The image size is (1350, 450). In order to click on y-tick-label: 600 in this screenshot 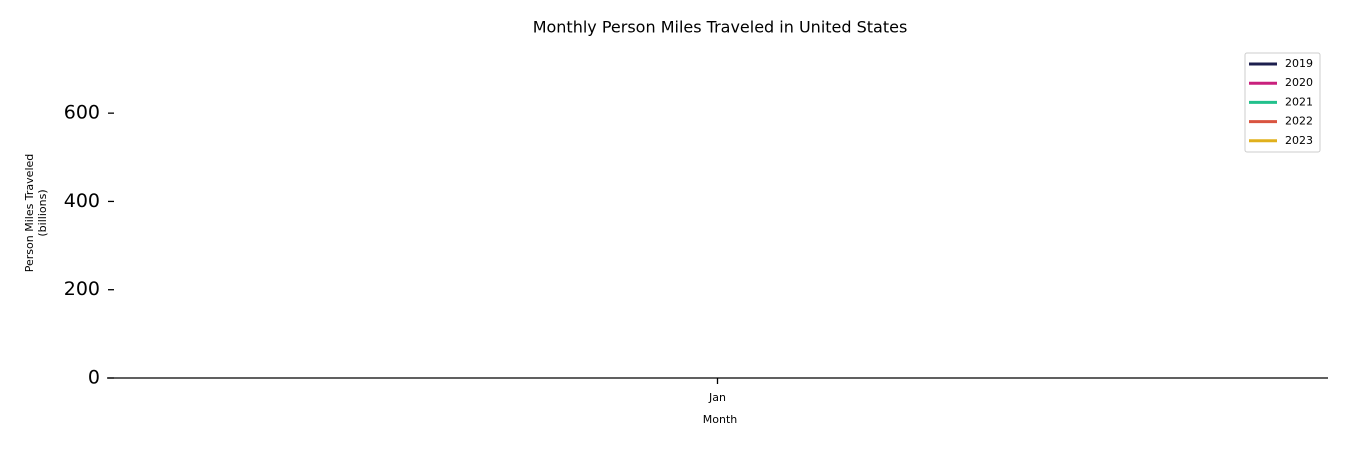, I will do `click(82, 113)`.